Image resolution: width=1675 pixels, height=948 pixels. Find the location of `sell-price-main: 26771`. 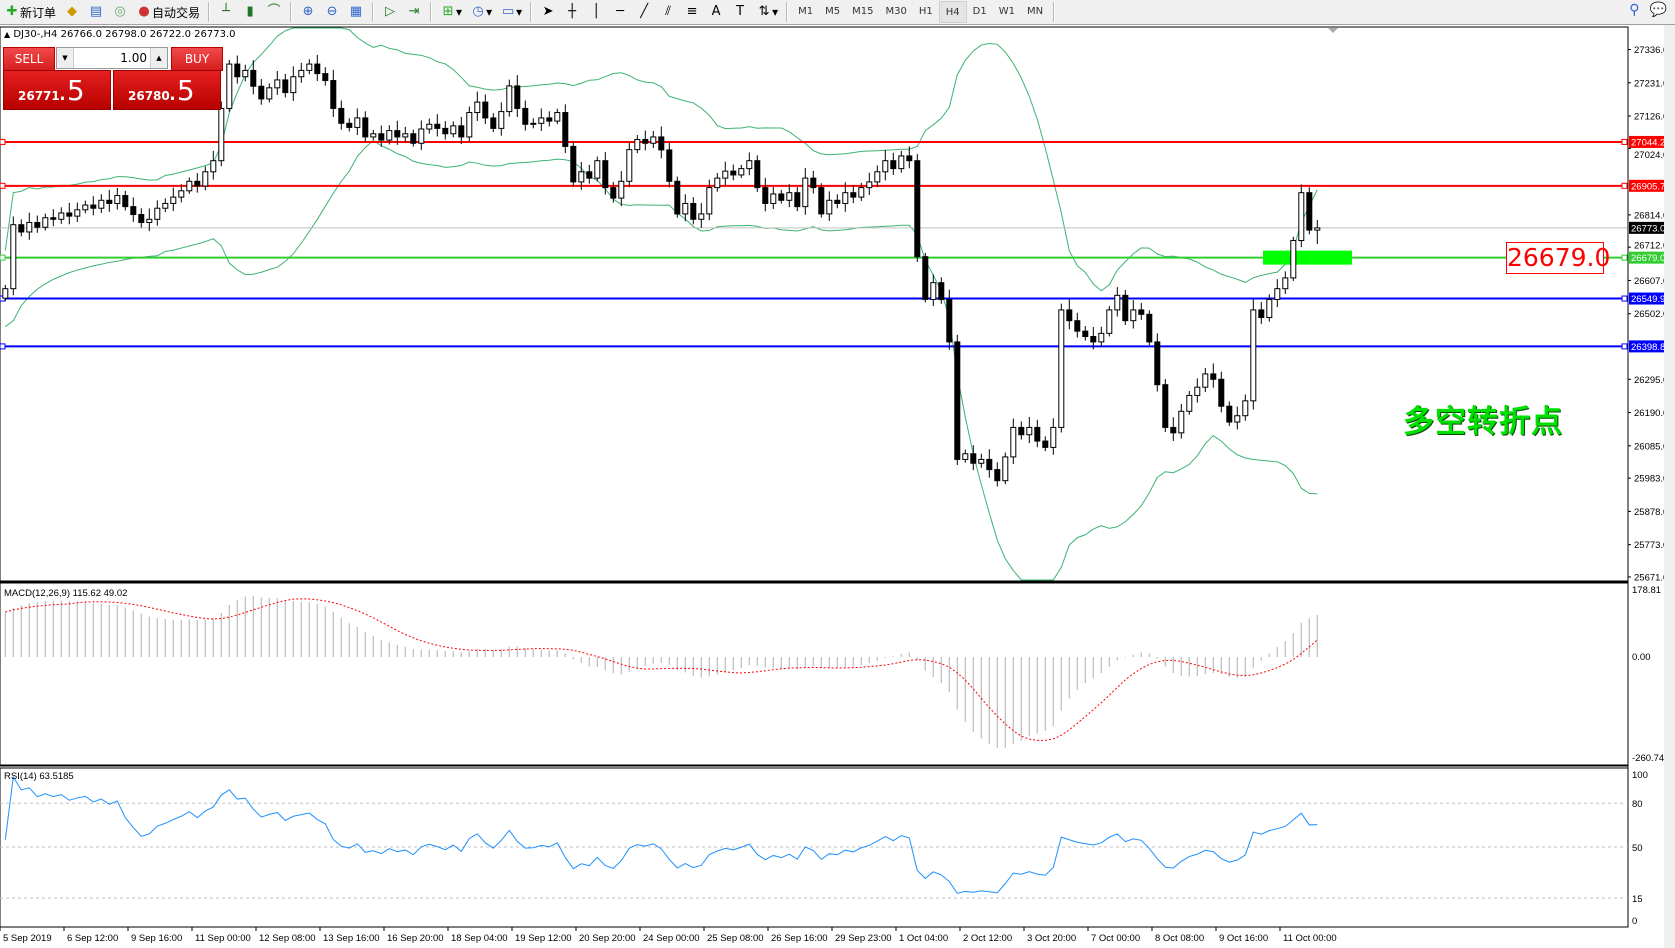

sell-price-main: 26771 is located at coordinates (39, 96).